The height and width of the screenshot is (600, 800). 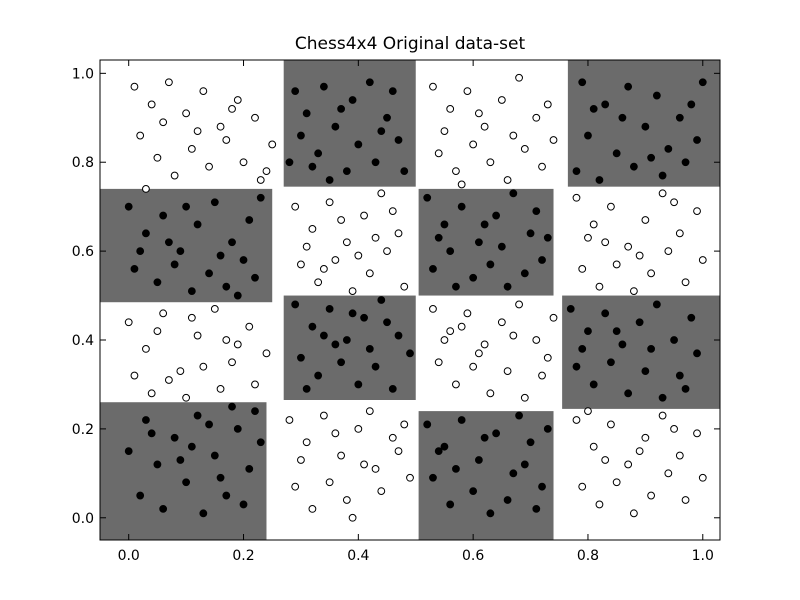 What do you see at coordinates (83, 519) in the screenshot?
I see `y-tick-label-0: 0.0` at bounding box center [83, 519].